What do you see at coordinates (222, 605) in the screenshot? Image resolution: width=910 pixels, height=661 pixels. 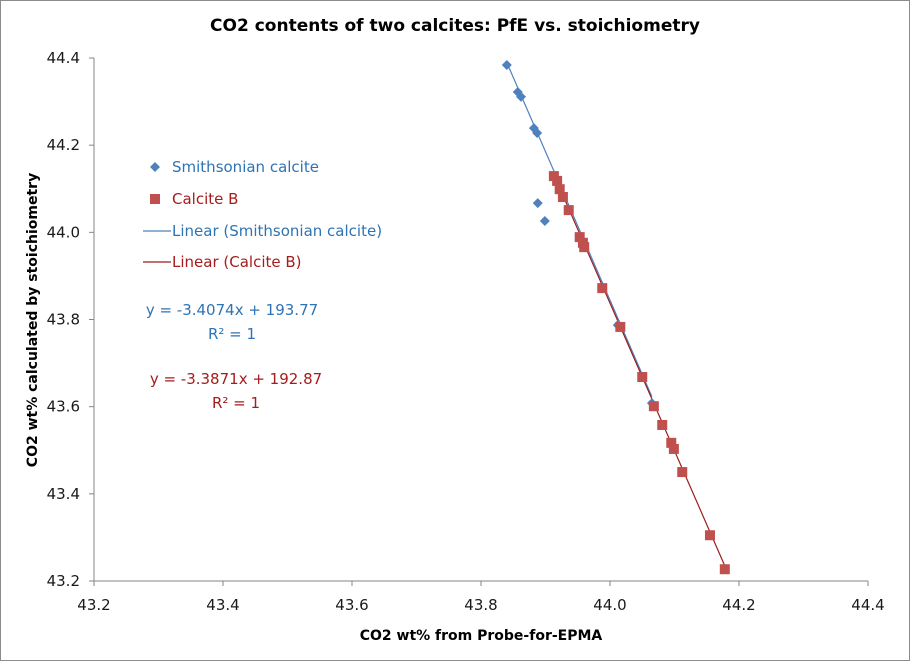 I see `x-tick-label: 43.4` at bounding box center [222, 605].